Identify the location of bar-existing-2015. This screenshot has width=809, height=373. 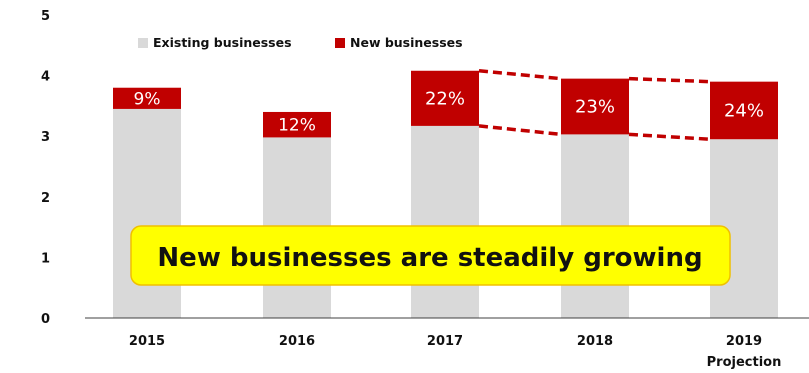
(147, 213).